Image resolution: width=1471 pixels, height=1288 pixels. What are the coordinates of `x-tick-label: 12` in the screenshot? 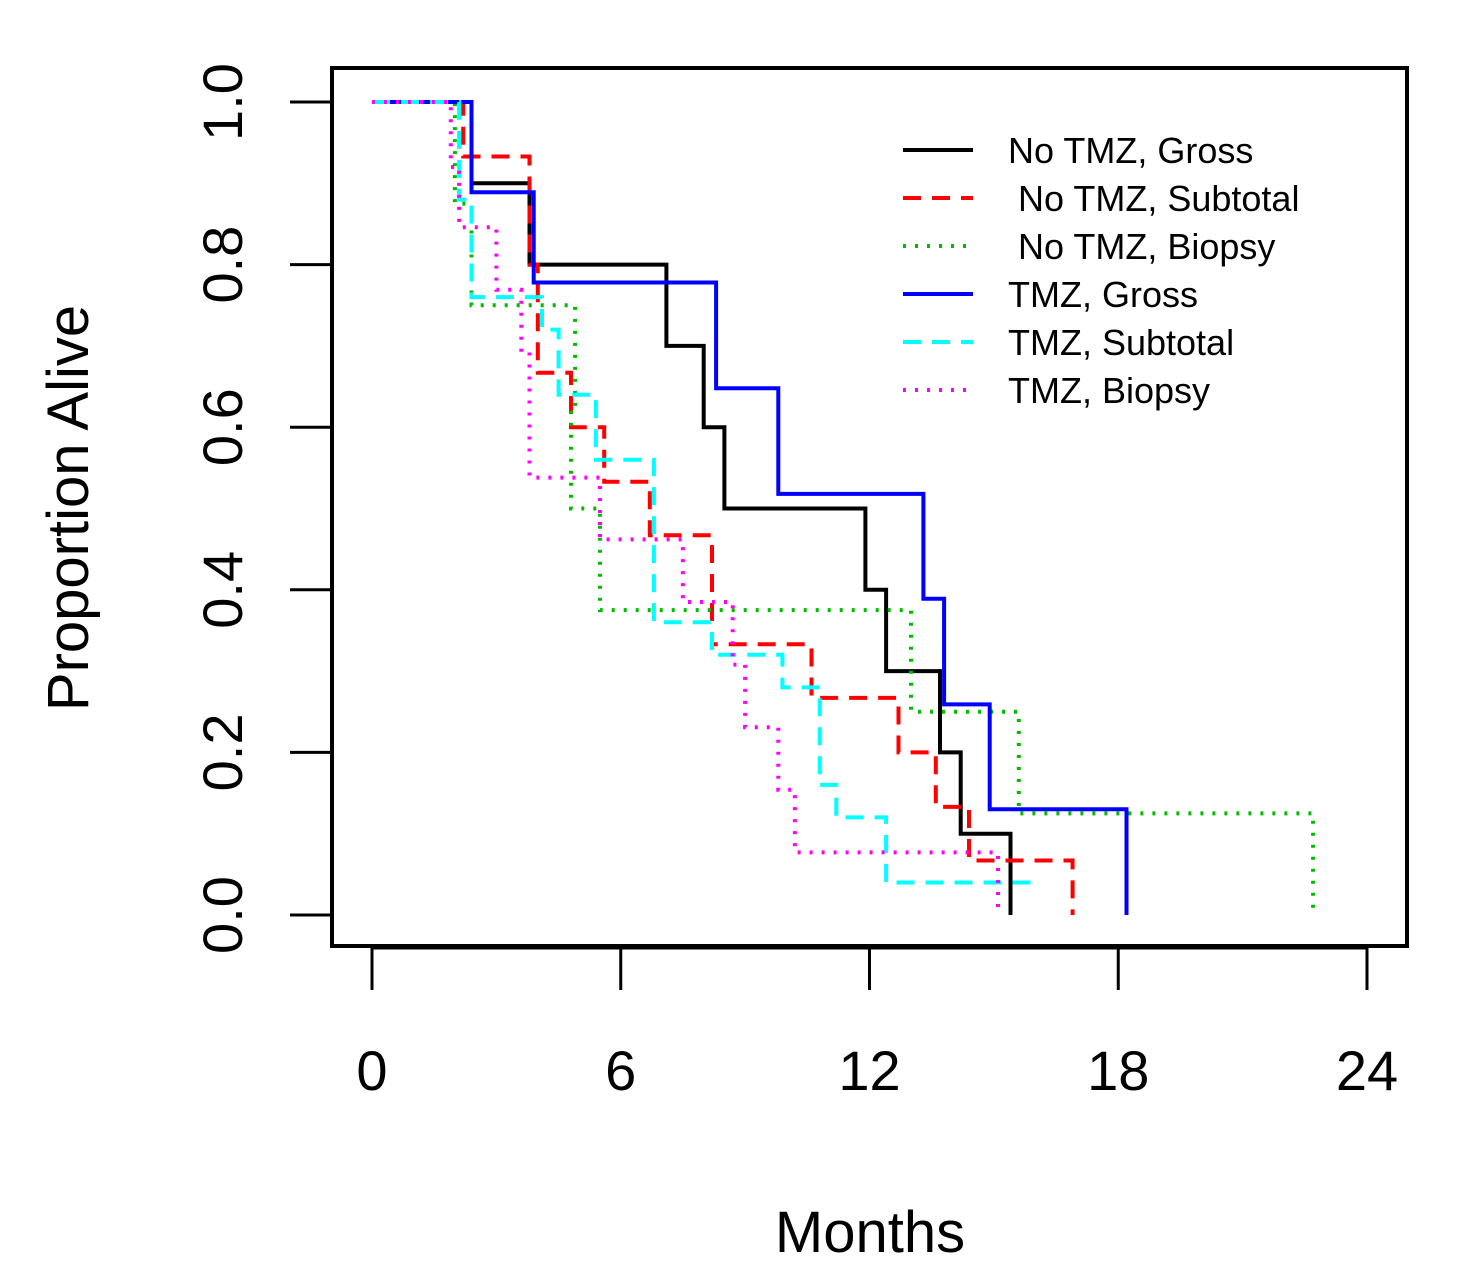 It's located at (869, 1070).